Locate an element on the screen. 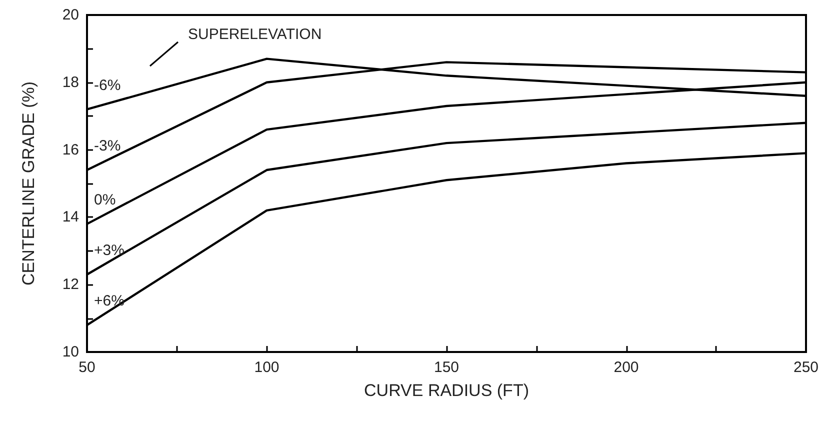 The height and width of the screenshot is (423, 825). y-tick-label: 10 is located at coordinates (70, 352).